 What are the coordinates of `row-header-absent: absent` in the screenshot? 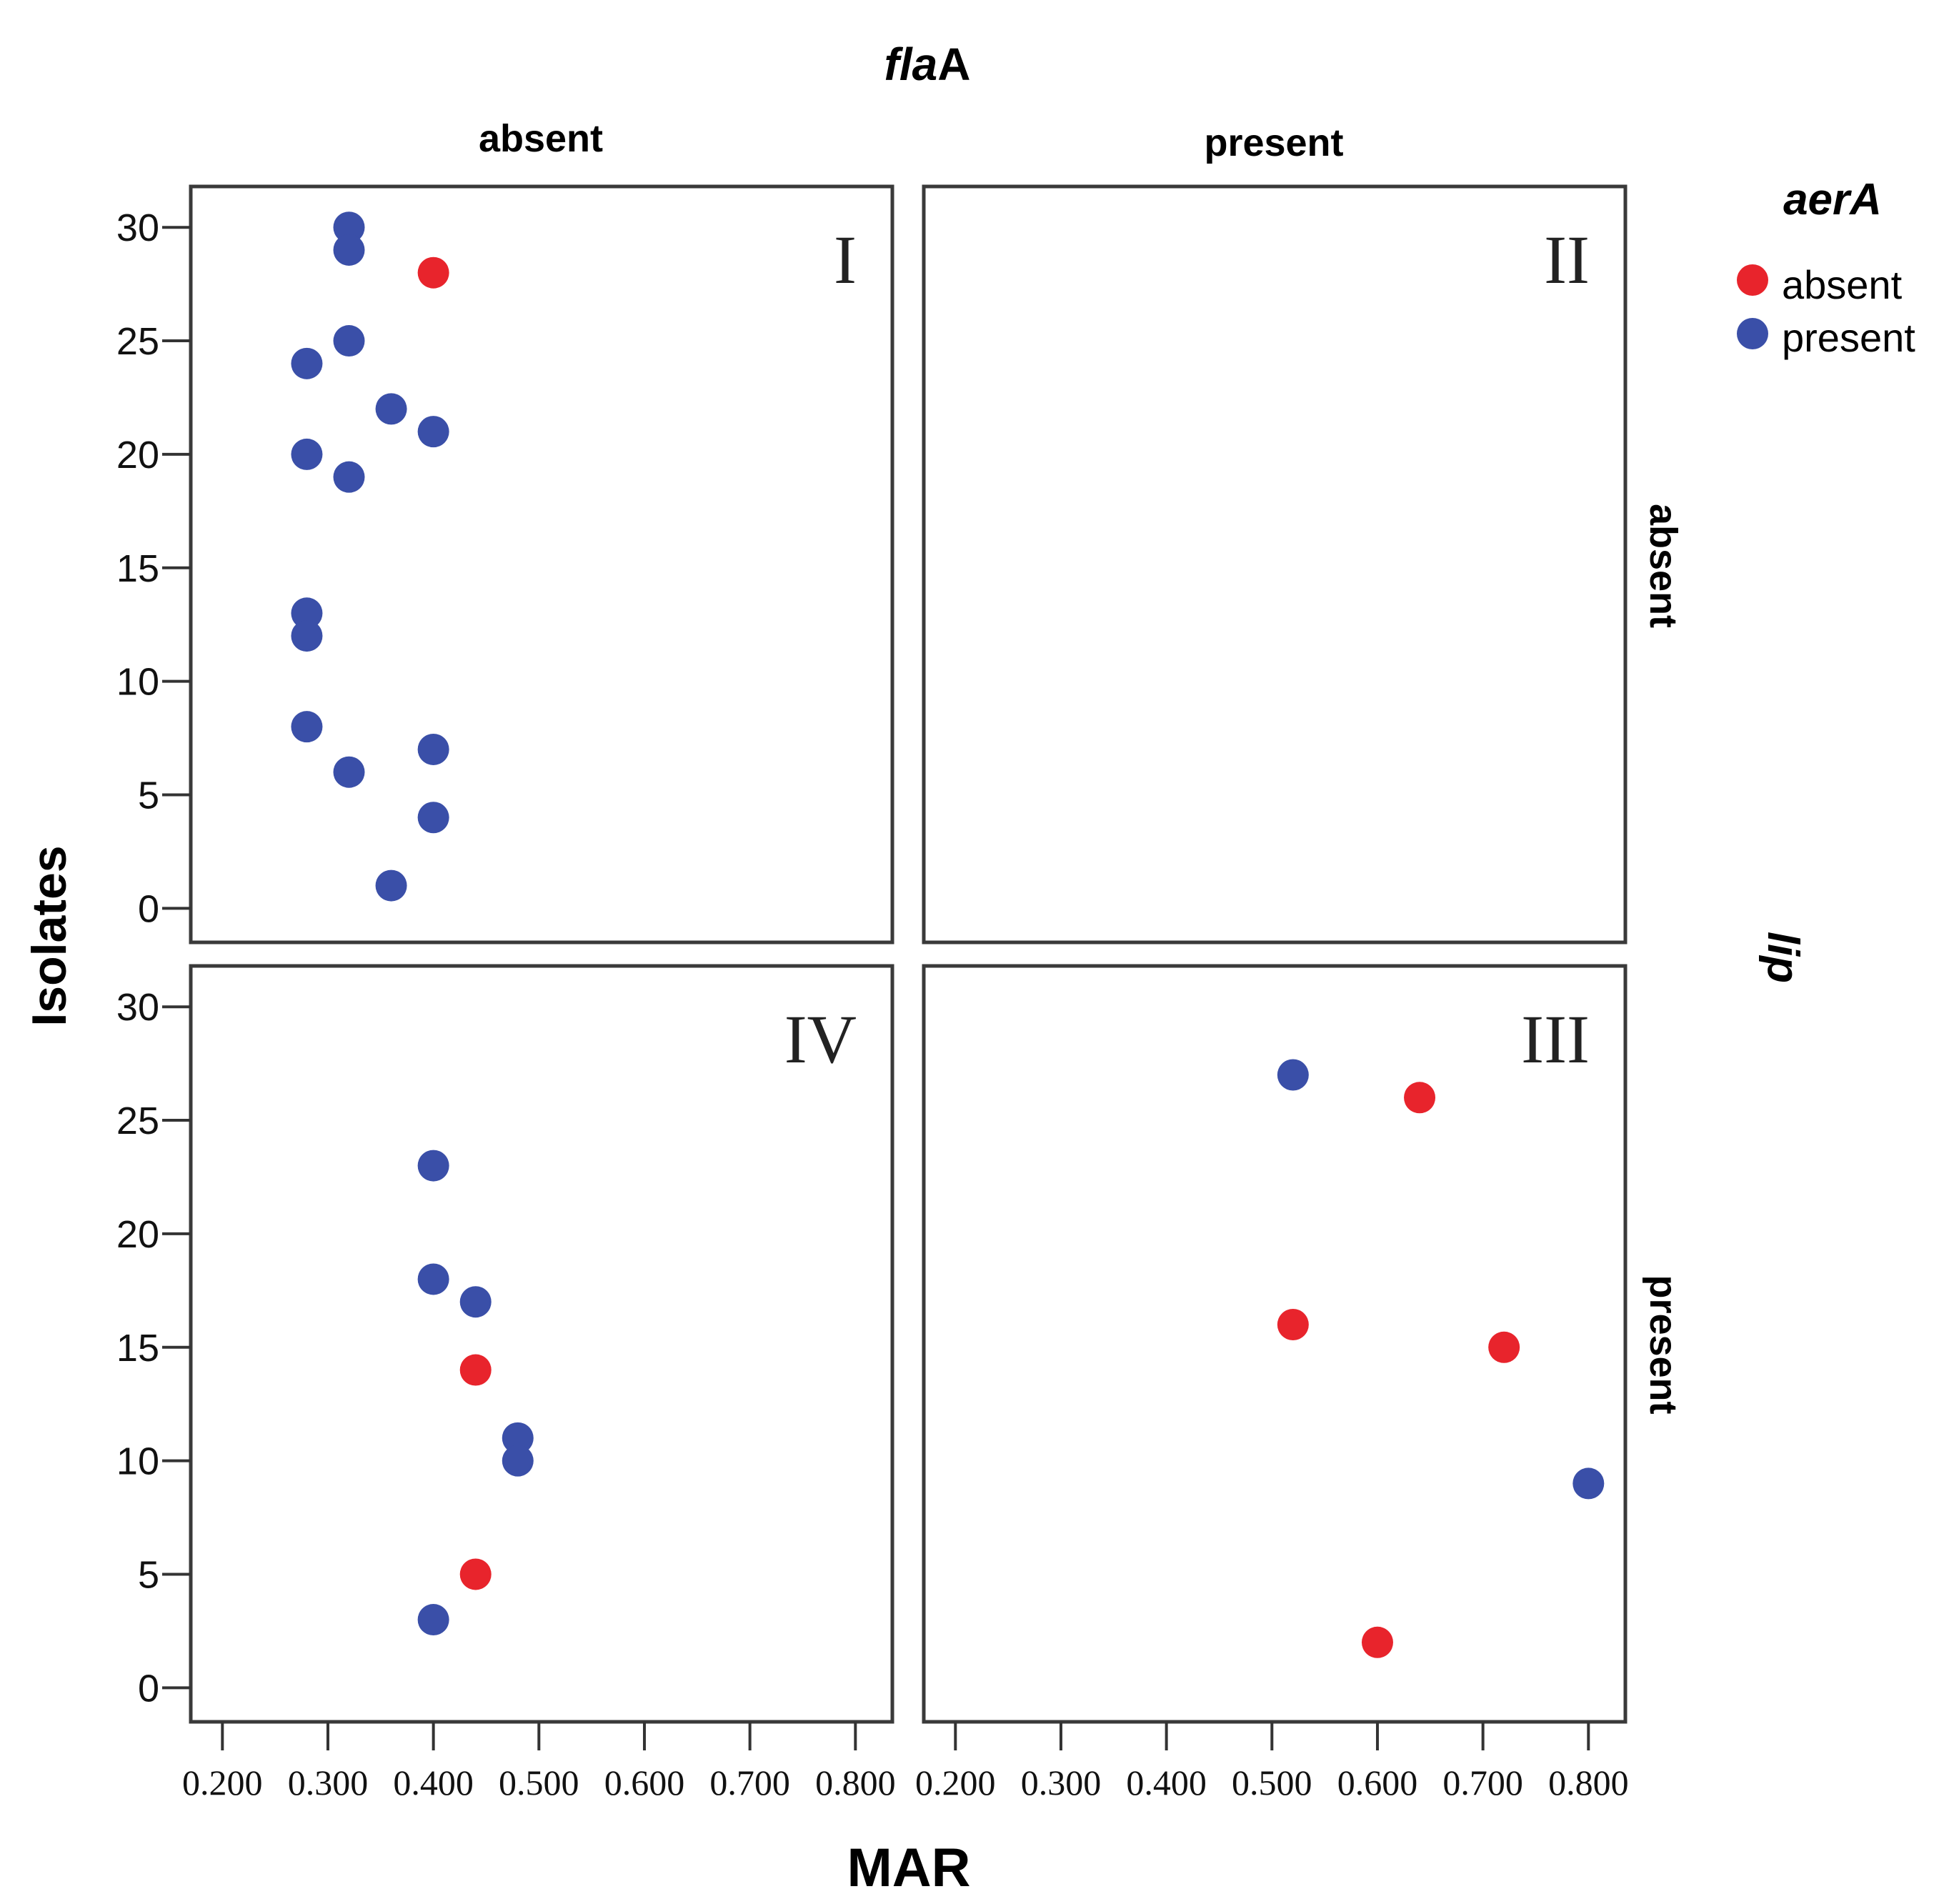 It's located at (1664, 566).